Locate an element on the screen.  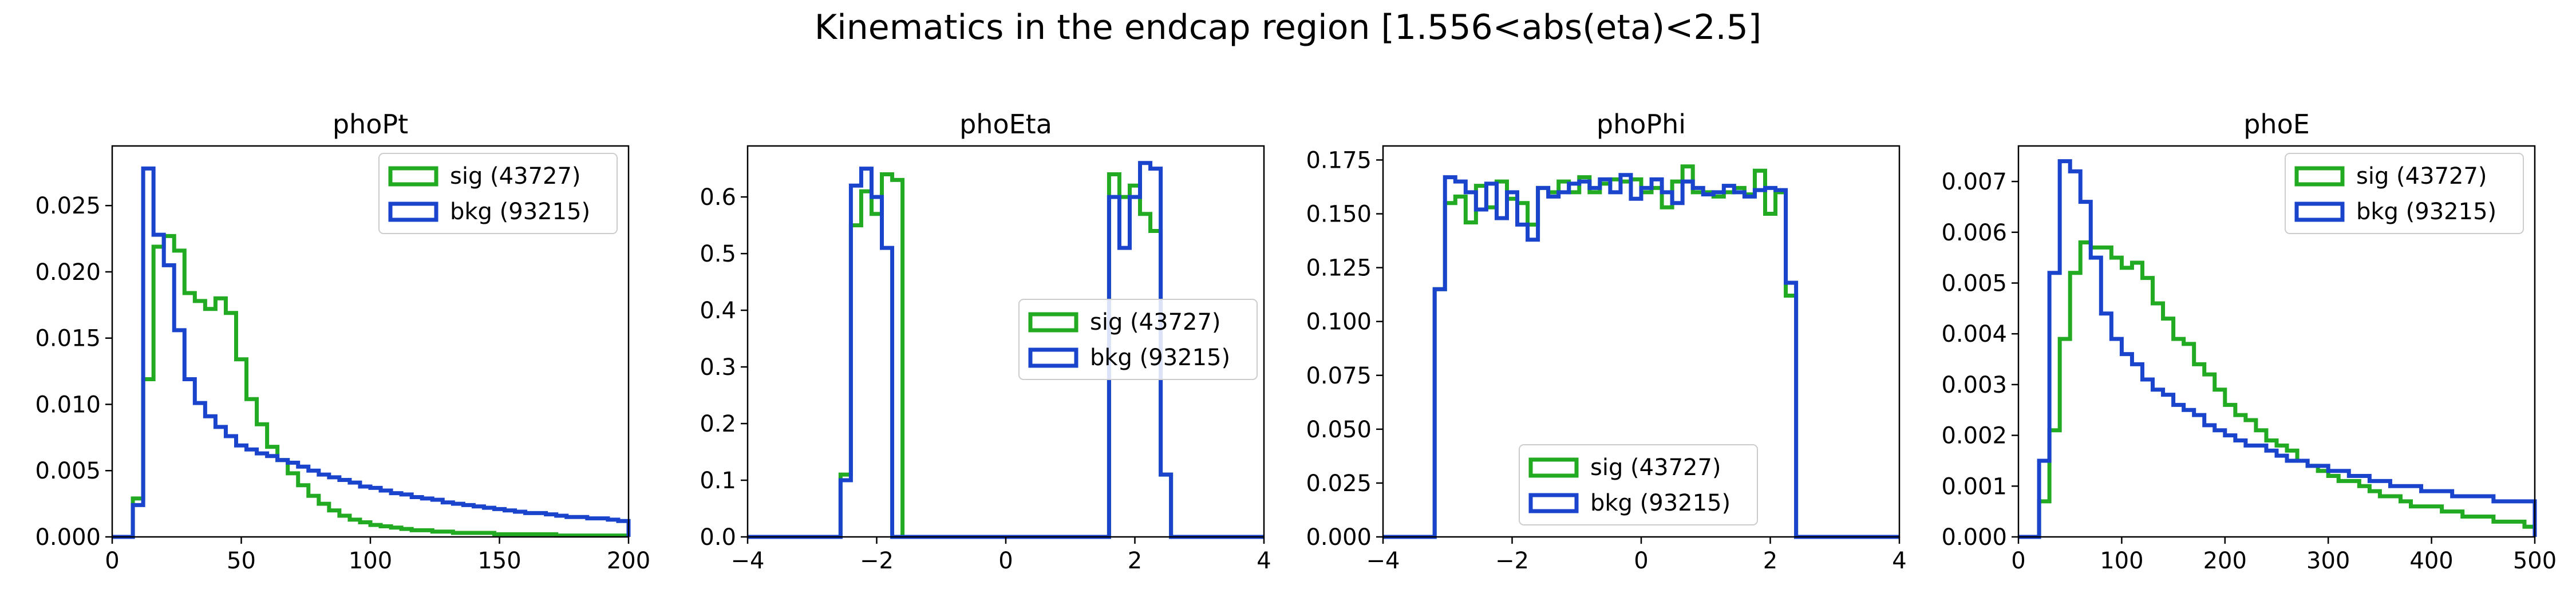
y-tick-label: 0.4 is located at coordinates (718, 311).